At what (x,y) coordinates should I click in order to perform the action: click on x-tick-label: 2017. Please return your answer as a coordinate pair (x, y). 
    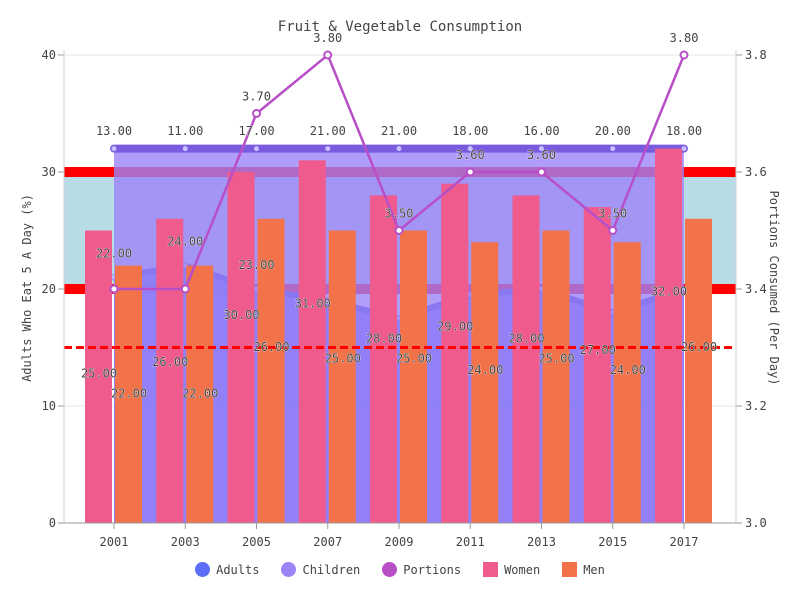
    Looking at the image, I should click on (684, 542).